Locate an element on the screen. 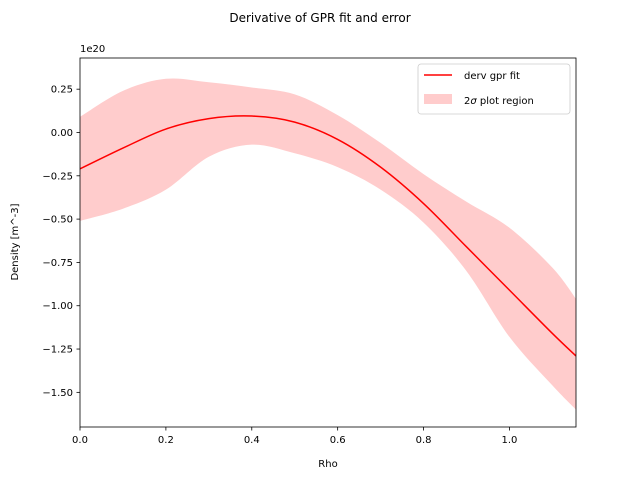 The image size is (640, 480). y-tick-label: −0.25 is located at coordinates (57, 176).